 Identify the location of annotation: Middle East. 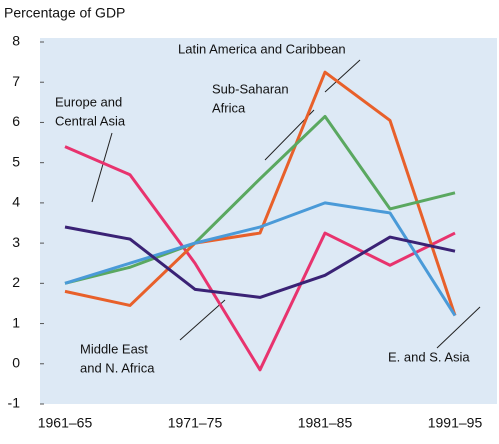
(114, 348).